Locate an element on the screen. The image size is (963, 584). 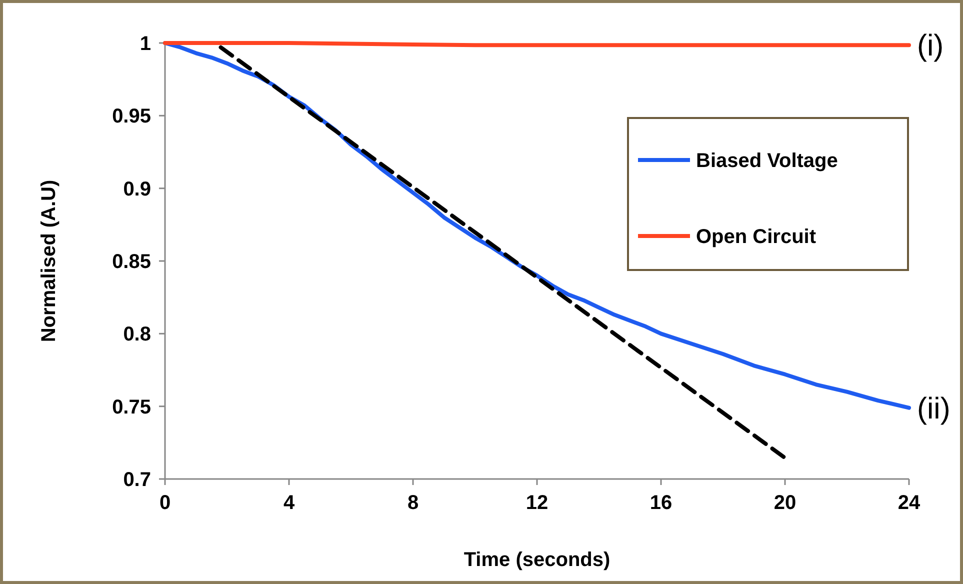
x-tick-label: 4 is located at coordinates (289, 503).